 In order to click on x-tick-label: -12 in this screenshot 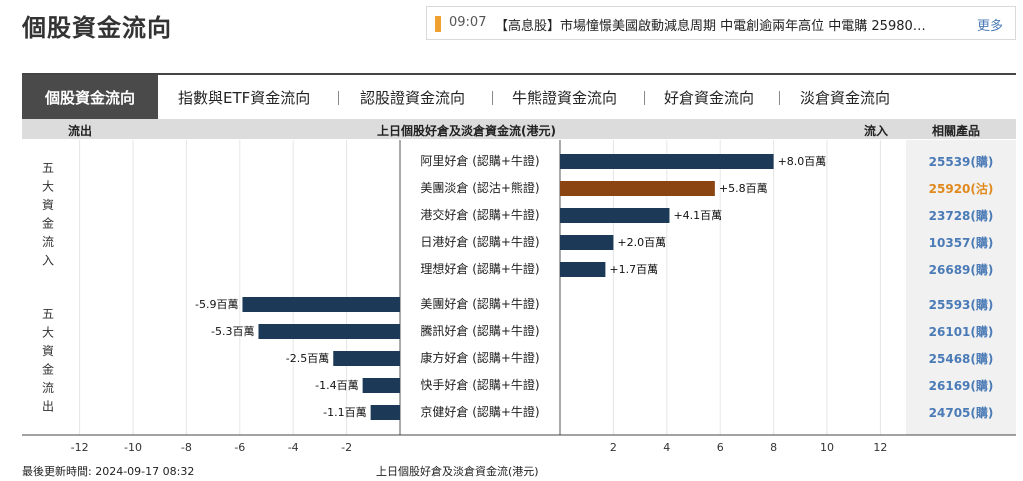, I will do `click(80, 447)`.